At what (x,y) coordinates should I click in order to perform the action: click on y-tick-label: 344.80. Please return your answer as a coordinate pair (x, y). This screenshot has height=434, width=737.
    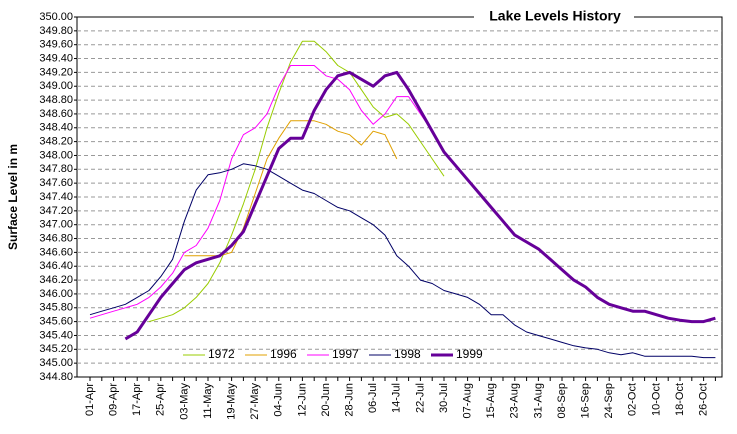
    Looking at the image, I should click on (56, 377).